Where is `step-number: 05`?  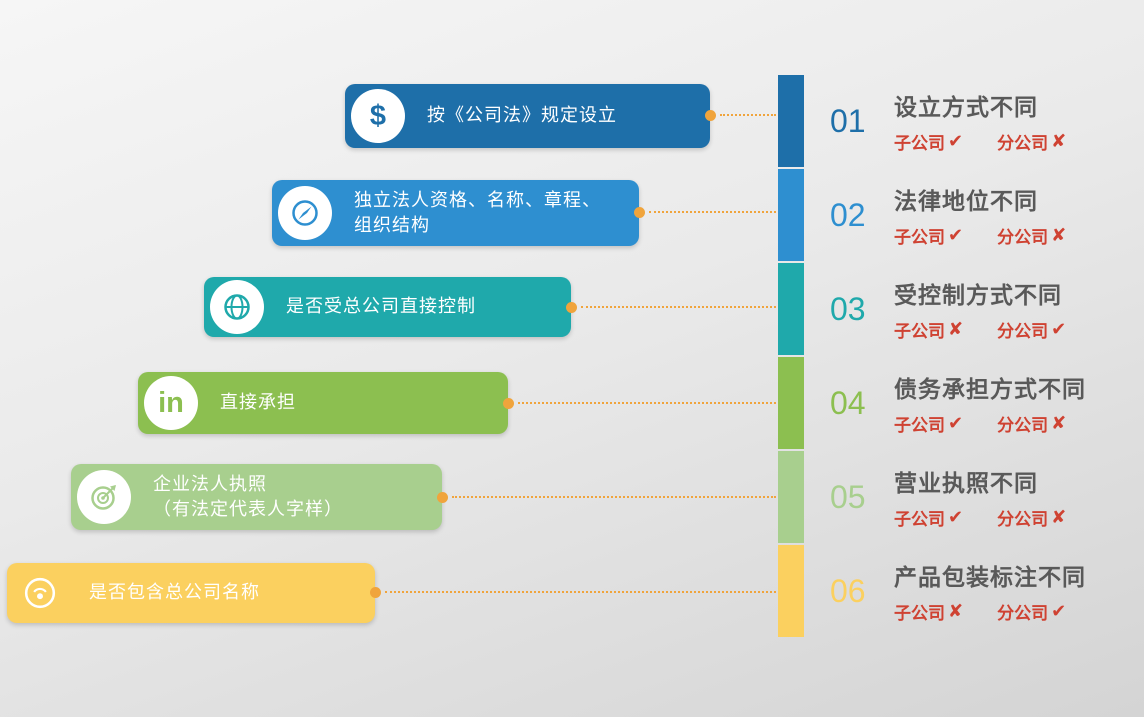 step-number: 05 is located at coordinates (848, 496).